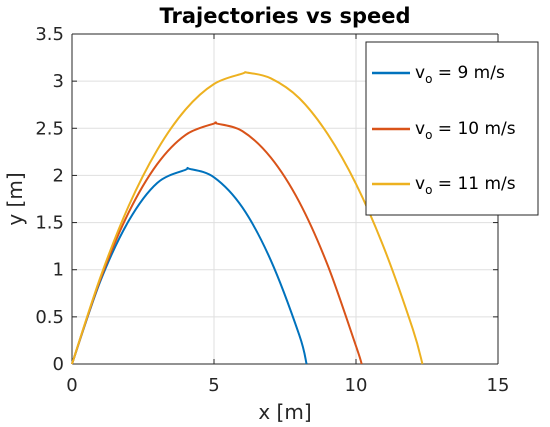 Image resolution: width=550 pixels, height=427 pixels. Describe the element at coordinates (58, 175) in the screenshot. I see `y-tick-label: 2` at that location.